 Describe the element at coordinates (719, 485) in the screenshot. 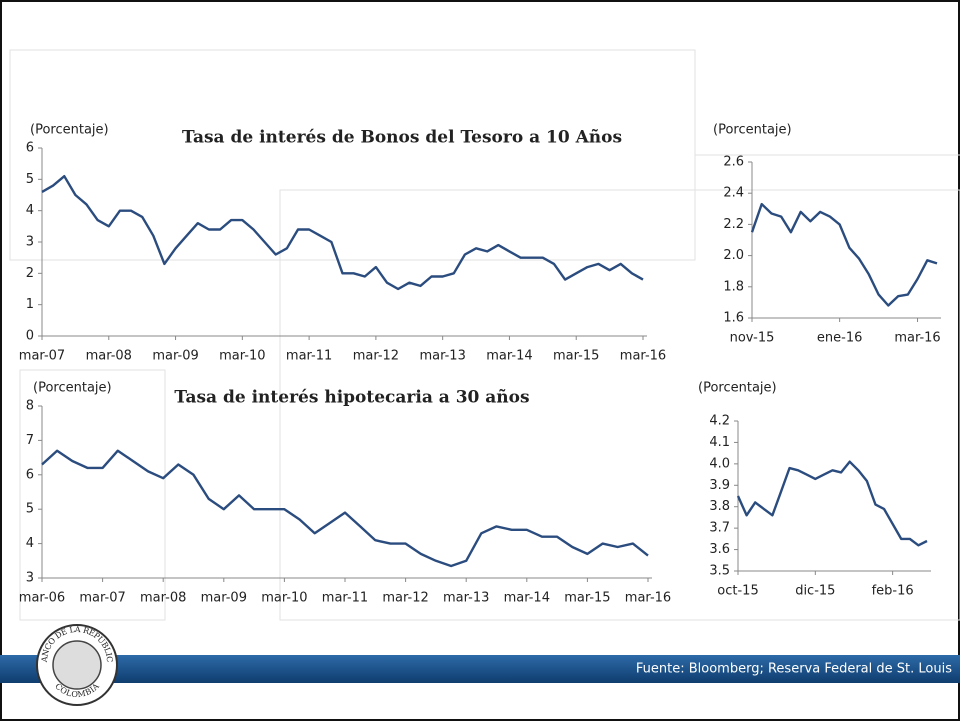

I see `y-tick-label: 3.9` at that location.